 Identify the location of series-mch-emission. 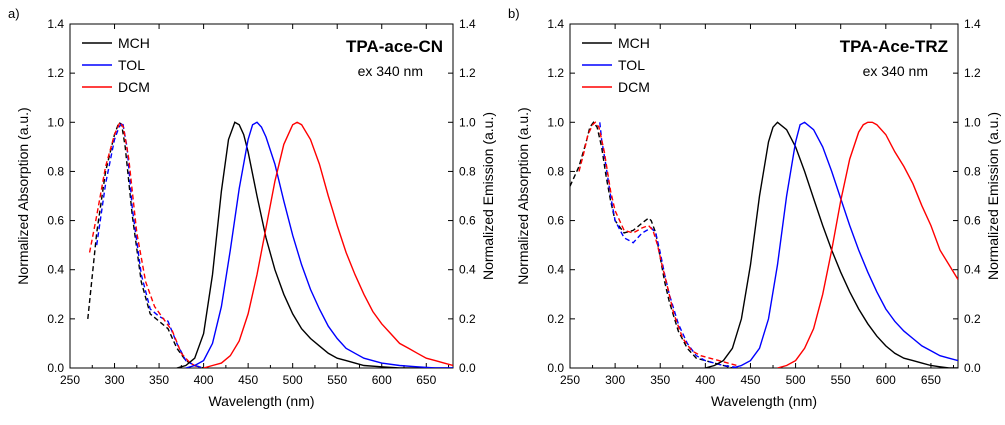
(831, 244).